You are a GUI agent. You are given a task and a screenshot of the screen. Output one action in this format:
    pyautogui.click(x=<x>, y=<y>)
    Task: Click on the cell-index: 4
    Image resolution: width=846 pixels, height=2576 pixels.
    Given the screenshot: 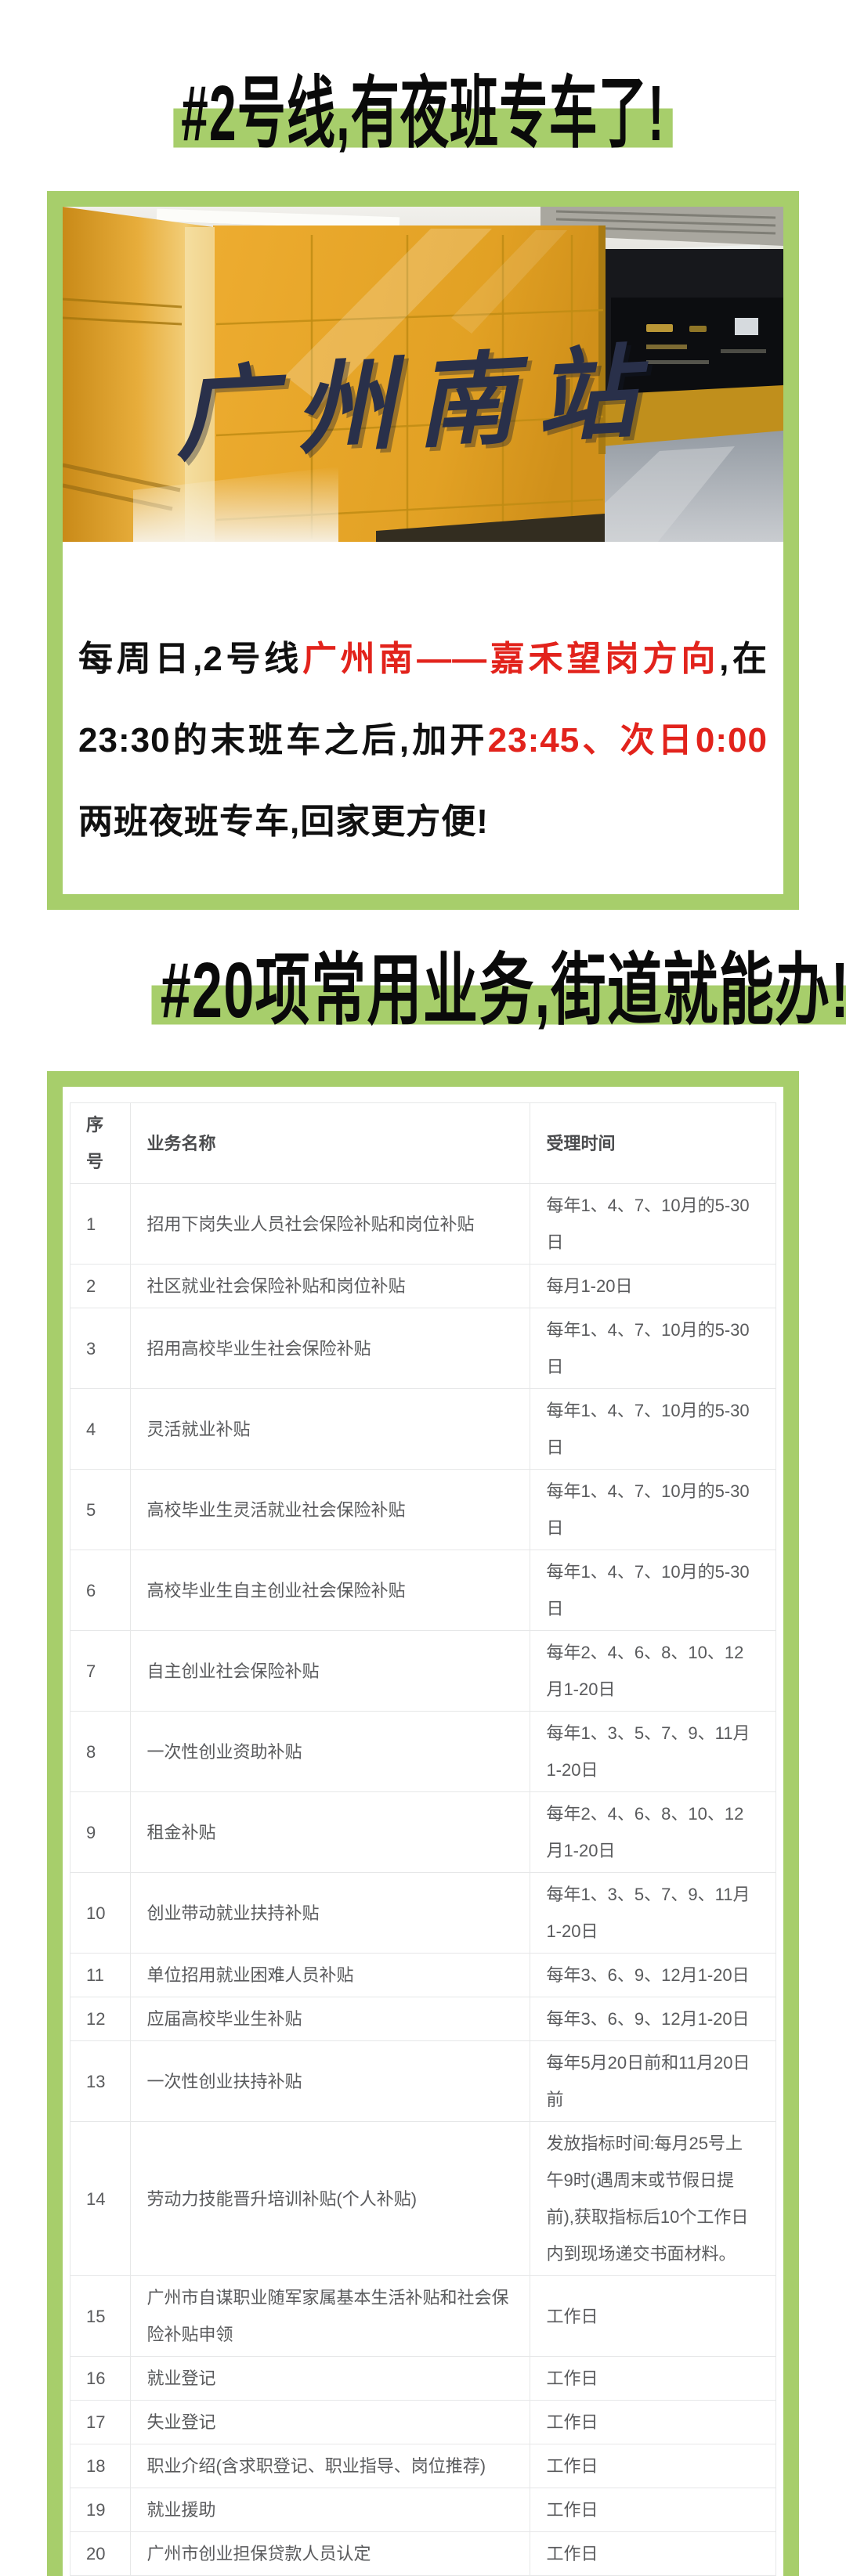 What is the action you would take?
    pyautogui.click(x=100, y=1429)
    